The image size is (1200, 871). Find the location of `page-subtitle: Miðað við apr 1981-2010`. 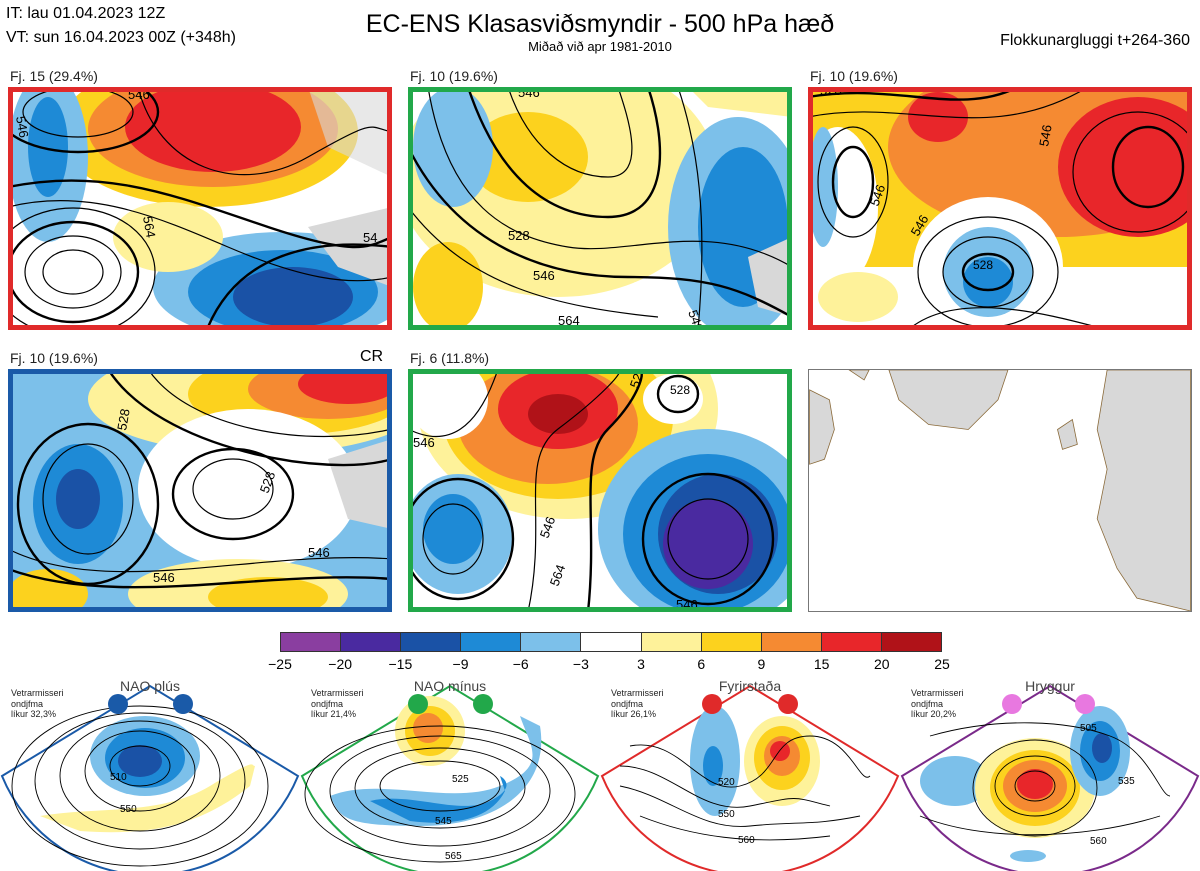

page-subtitle: Miðað við apr 1981-2010 is located at coordinates (600, 46).